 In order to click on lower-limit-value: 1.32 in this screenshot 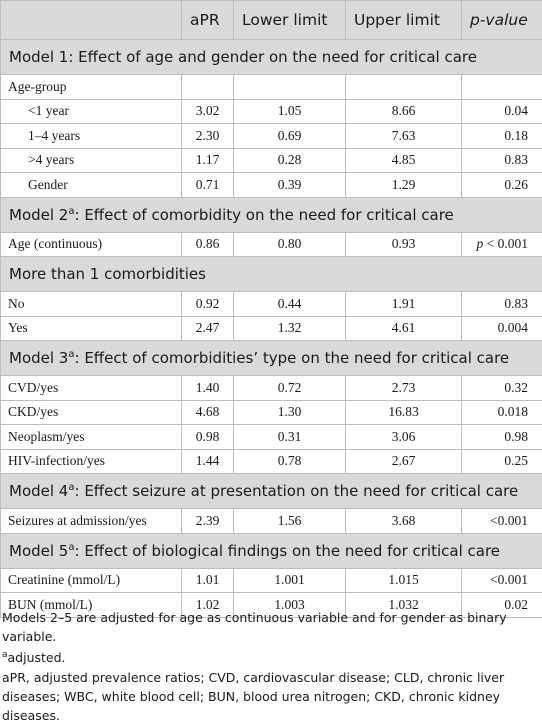, I will do `click(289, 328)`.